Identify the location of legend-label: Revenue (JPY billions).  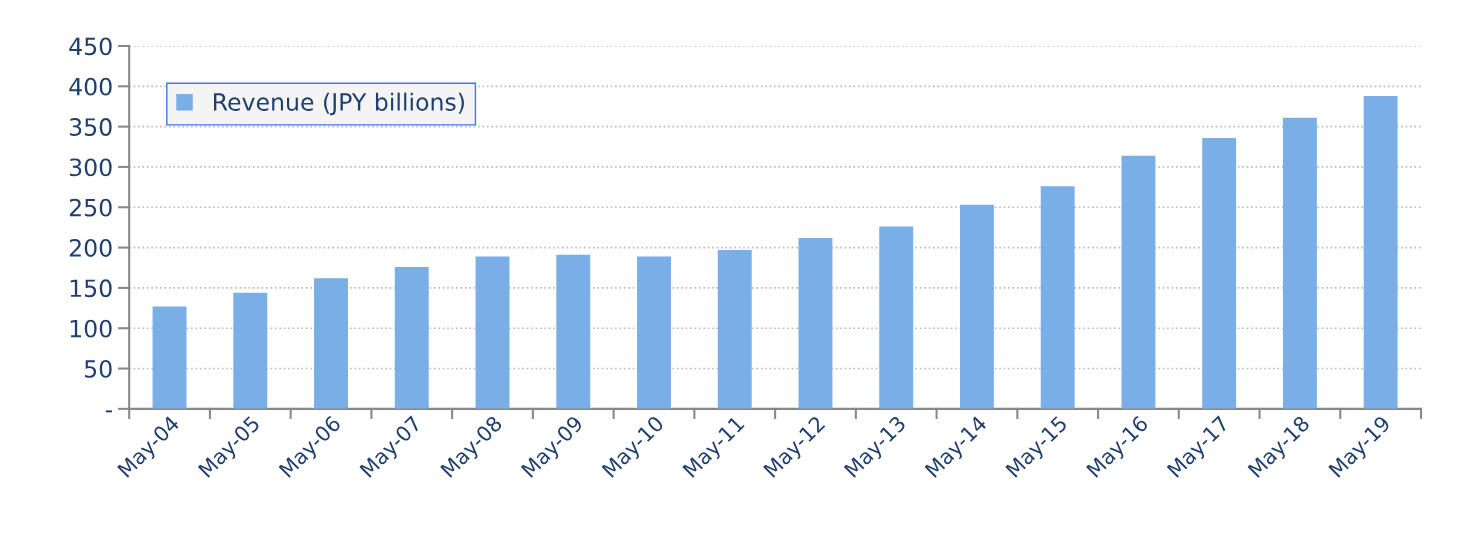
(339, 104).